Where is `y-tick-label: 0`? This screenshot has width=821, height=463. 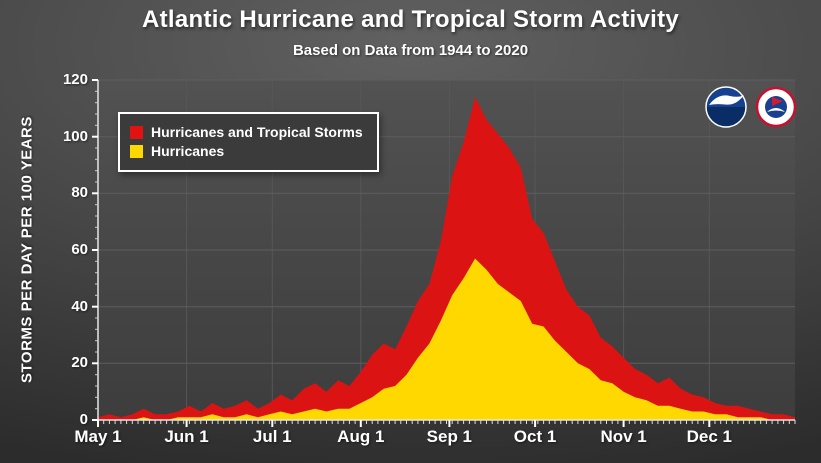
y-tick-label: 0 is located at coordinates (83, 419).